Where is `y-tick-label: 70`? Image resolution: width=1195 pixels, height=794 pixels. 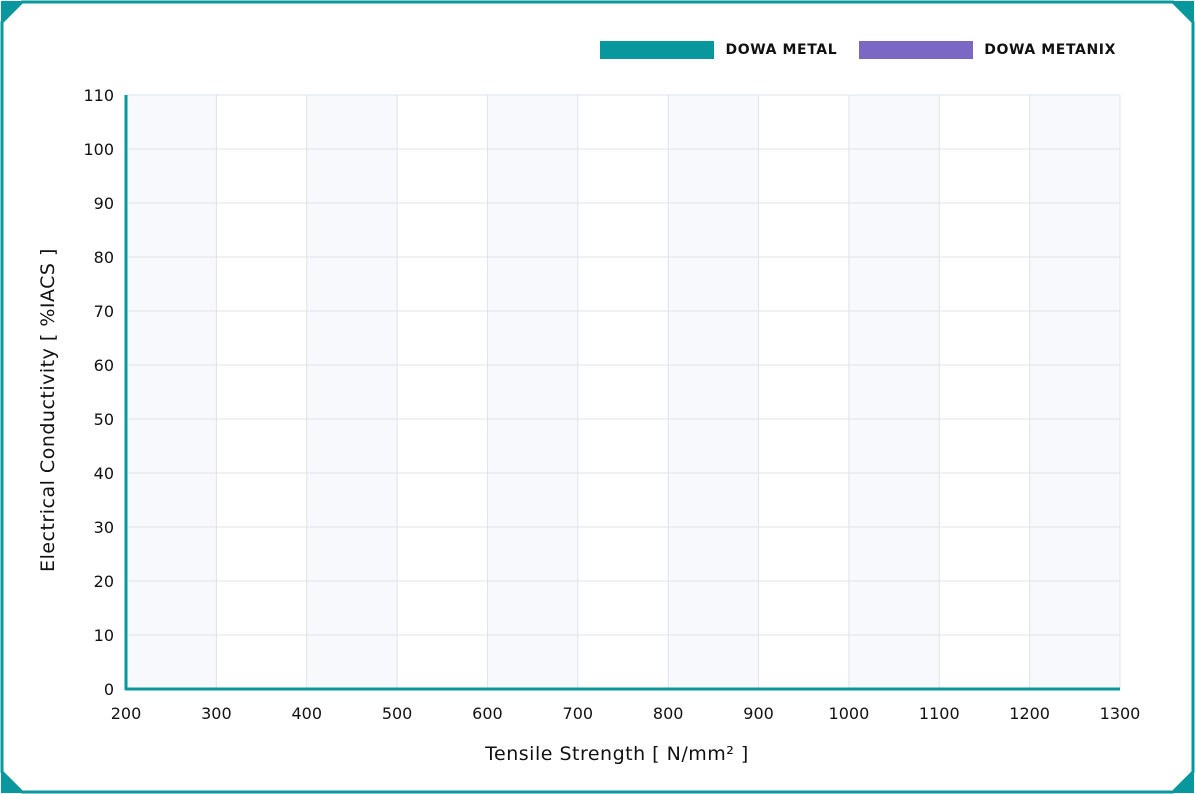
y-tick-label: 70 is located at coordinates (104, 311).